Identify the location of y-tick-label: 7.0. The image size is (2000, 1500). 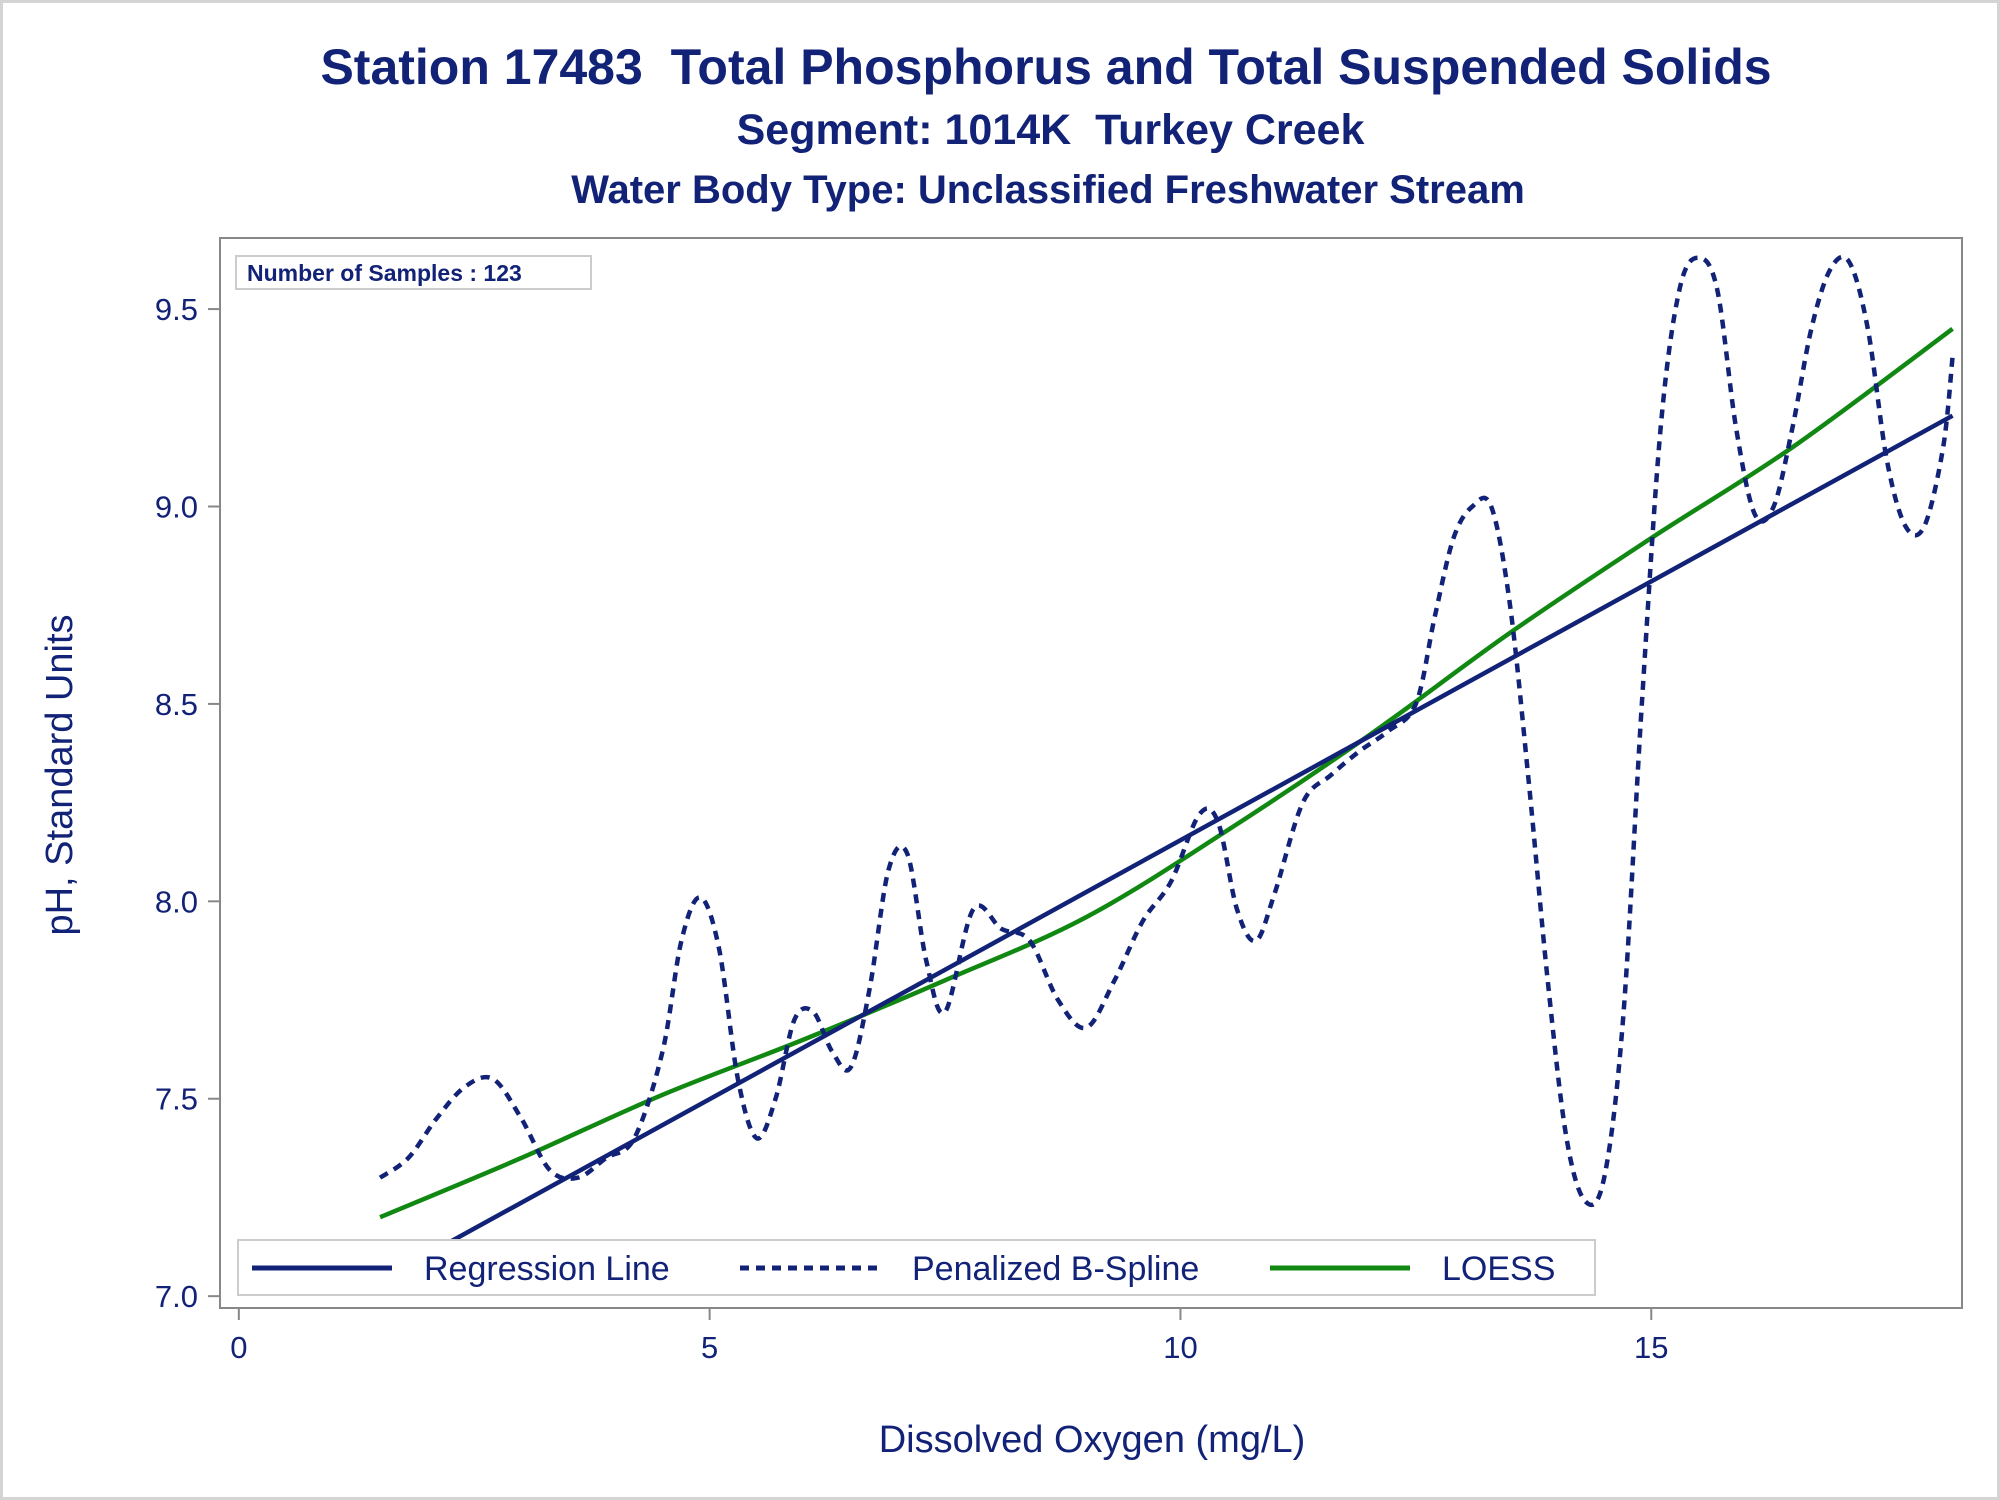
(176, 1296).